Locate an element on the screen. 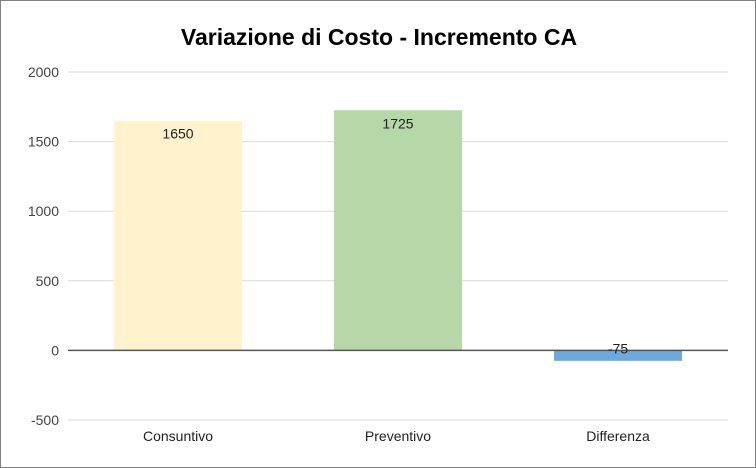 Image resolution: width=756 pixels, height=468 pixels. data-label: -75 is located at coordinates (618, 348).